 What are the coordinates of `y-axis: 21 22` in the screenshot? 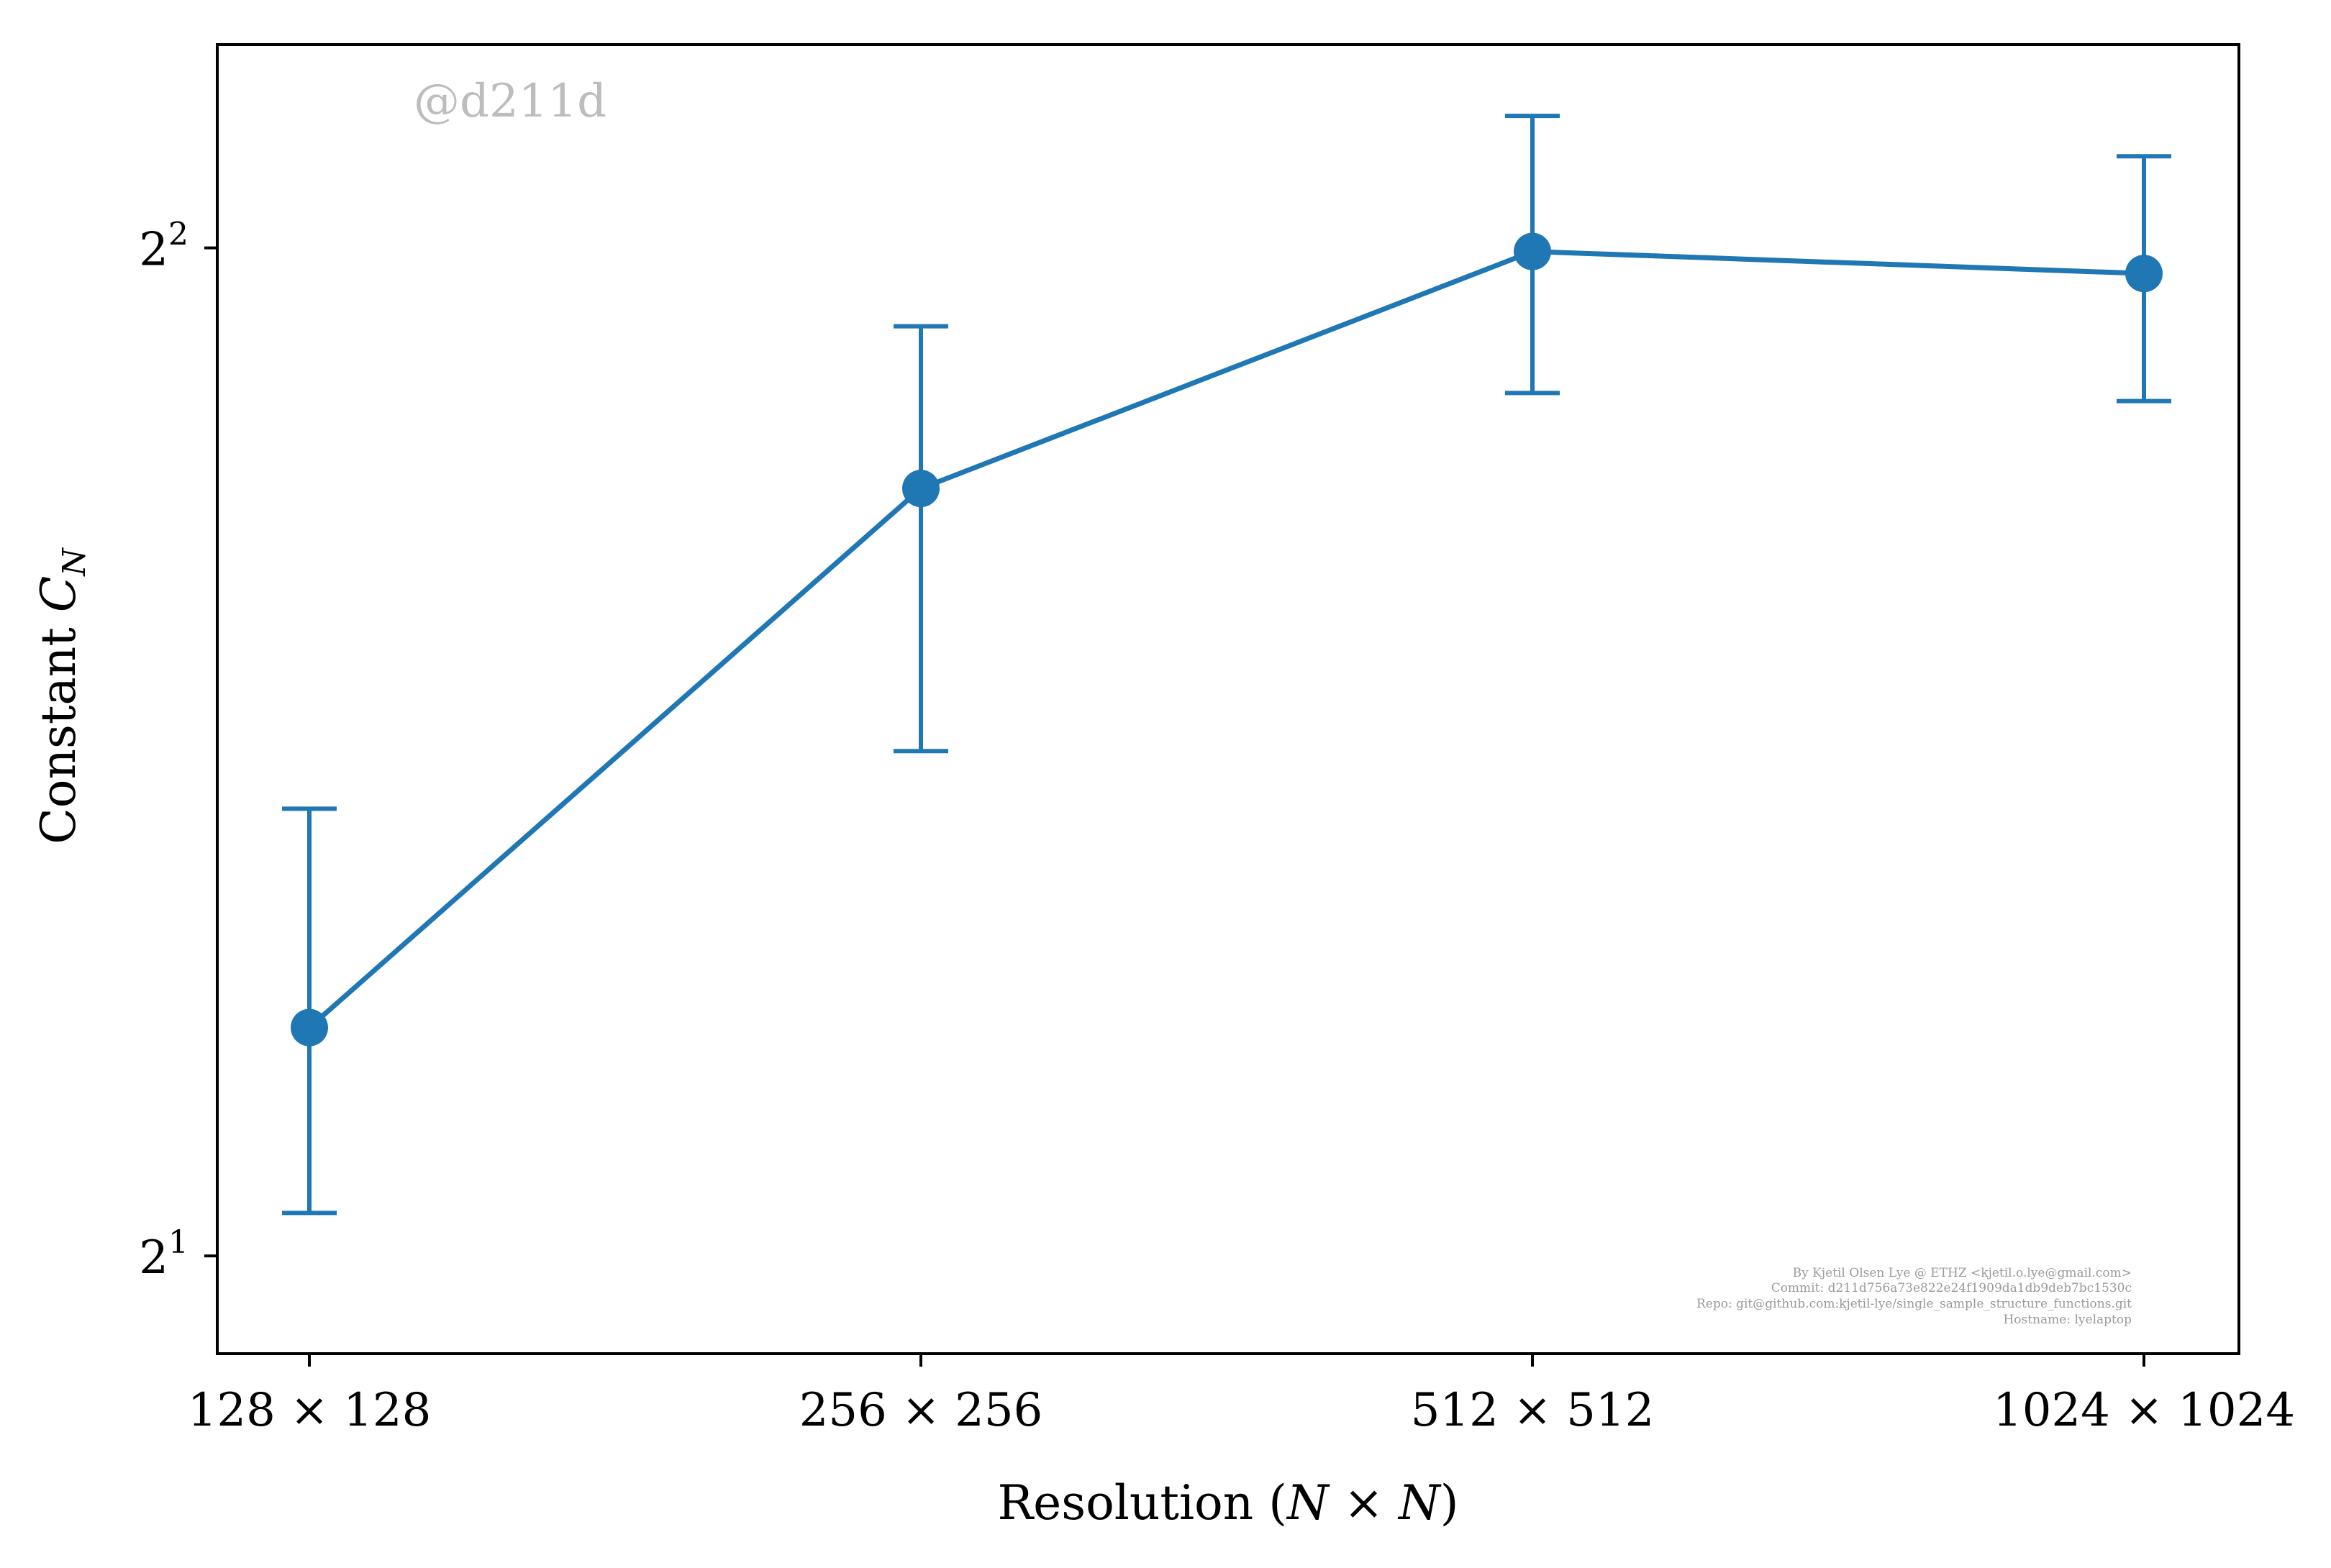 It's located at (178, 751).